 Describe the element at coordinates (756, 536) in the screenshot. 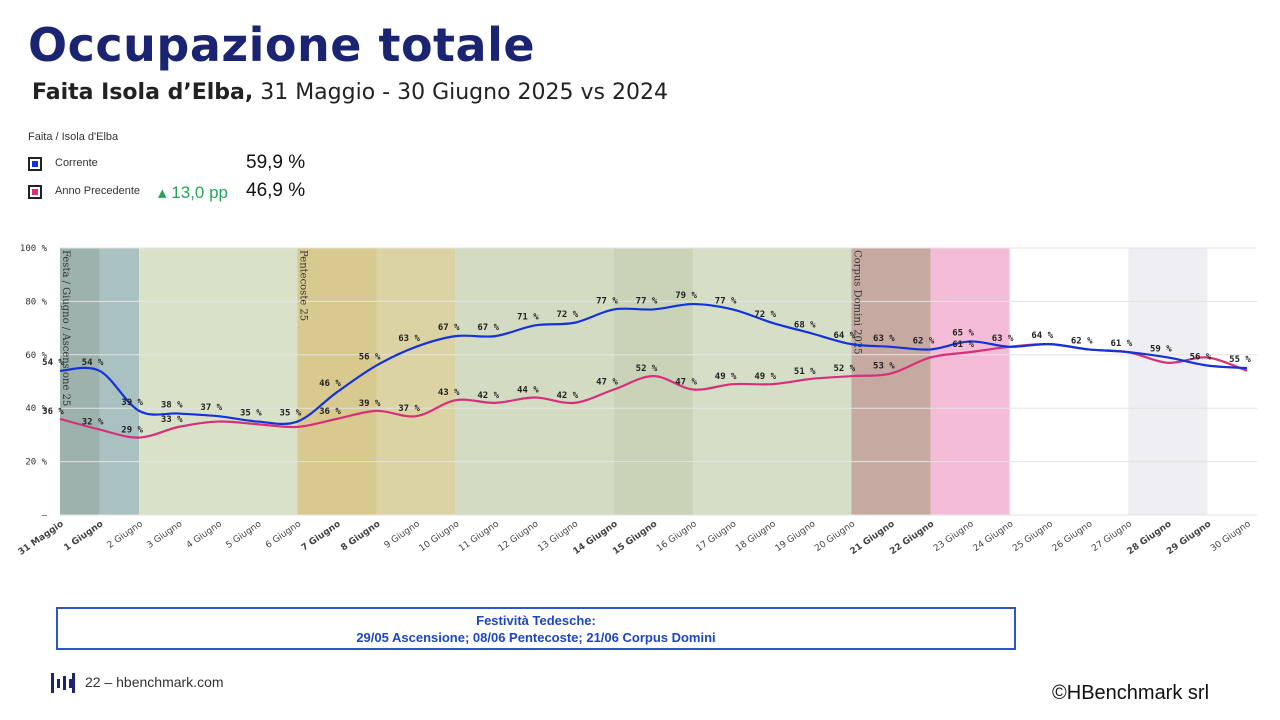

I see `x-tick-label: 18 Giugno` at that location.